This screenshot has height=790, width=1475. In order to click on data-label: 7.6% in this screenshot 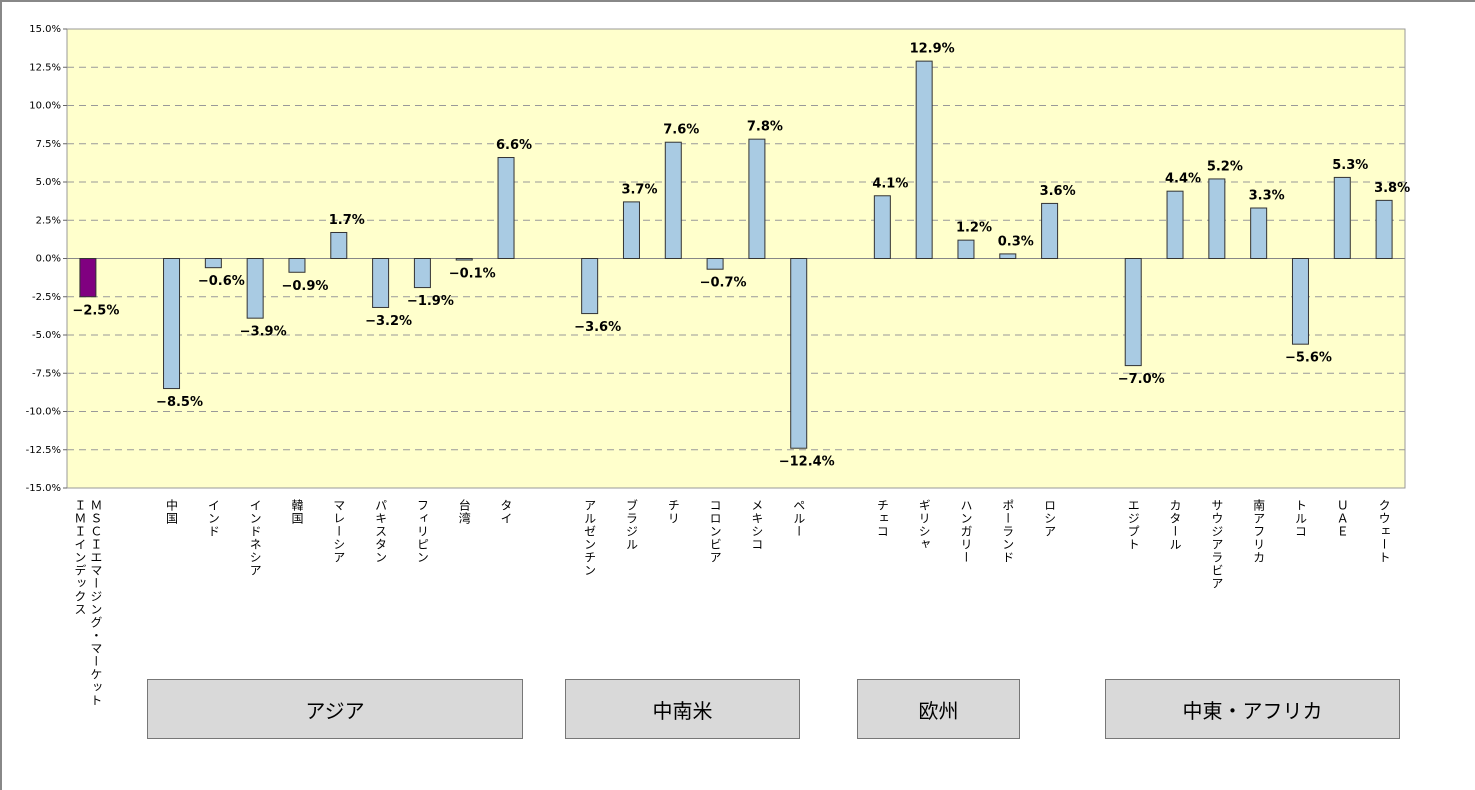, I will do `click(681, 130)`.